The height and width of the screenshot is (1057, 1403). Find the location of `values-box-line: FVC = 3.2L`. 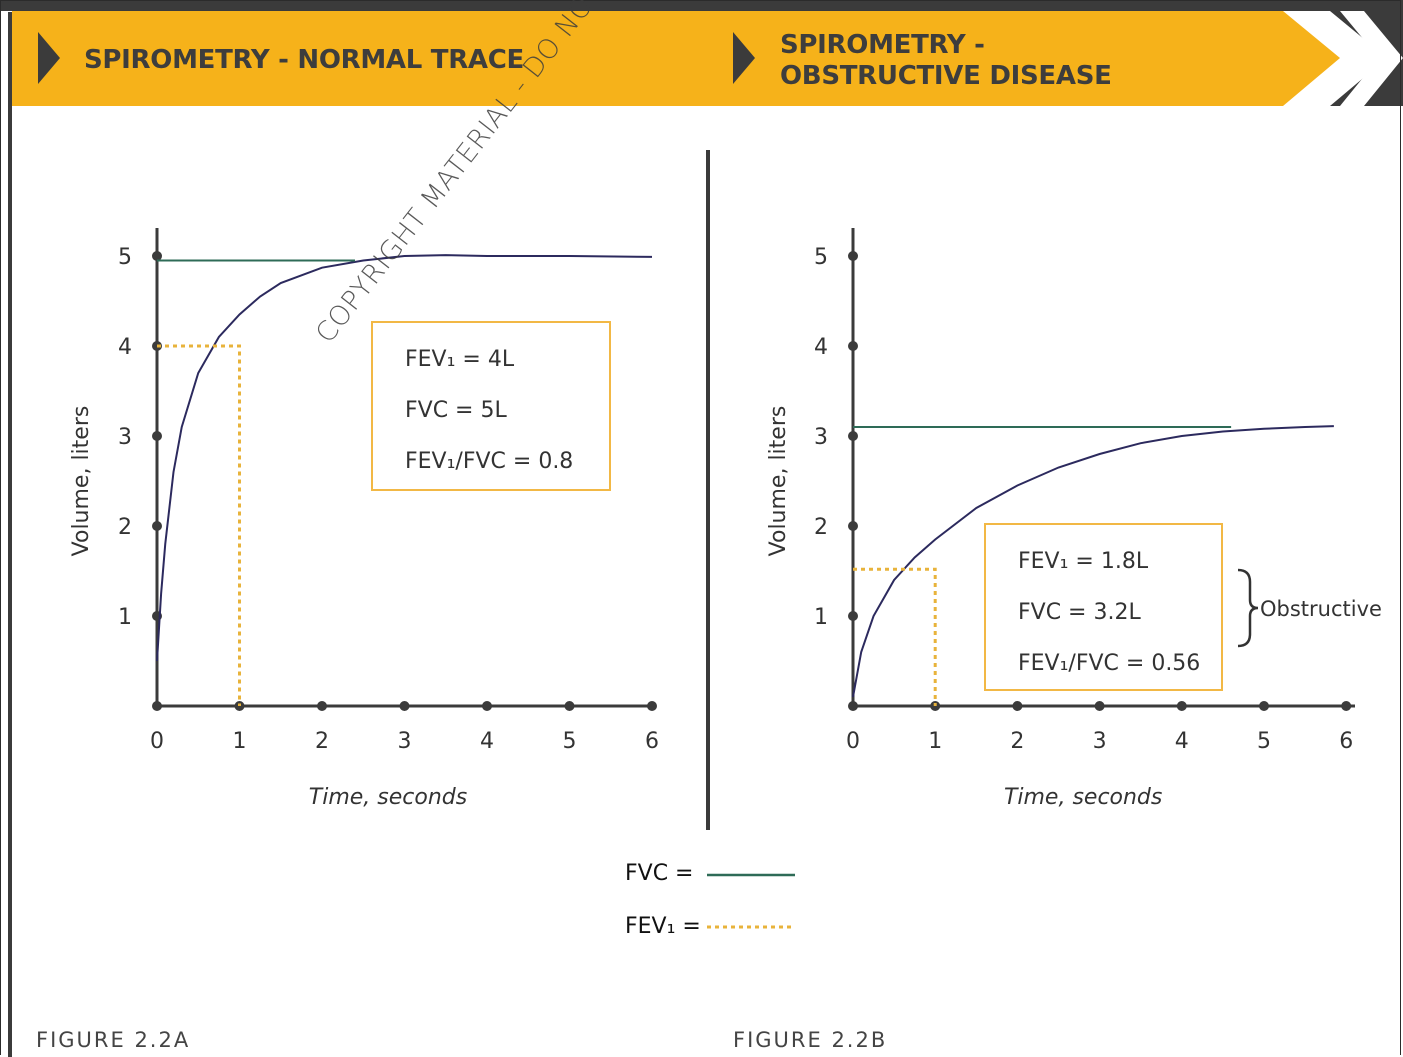

values-box-line: FVC = 3.2L is located at coordinates (1079, 612).